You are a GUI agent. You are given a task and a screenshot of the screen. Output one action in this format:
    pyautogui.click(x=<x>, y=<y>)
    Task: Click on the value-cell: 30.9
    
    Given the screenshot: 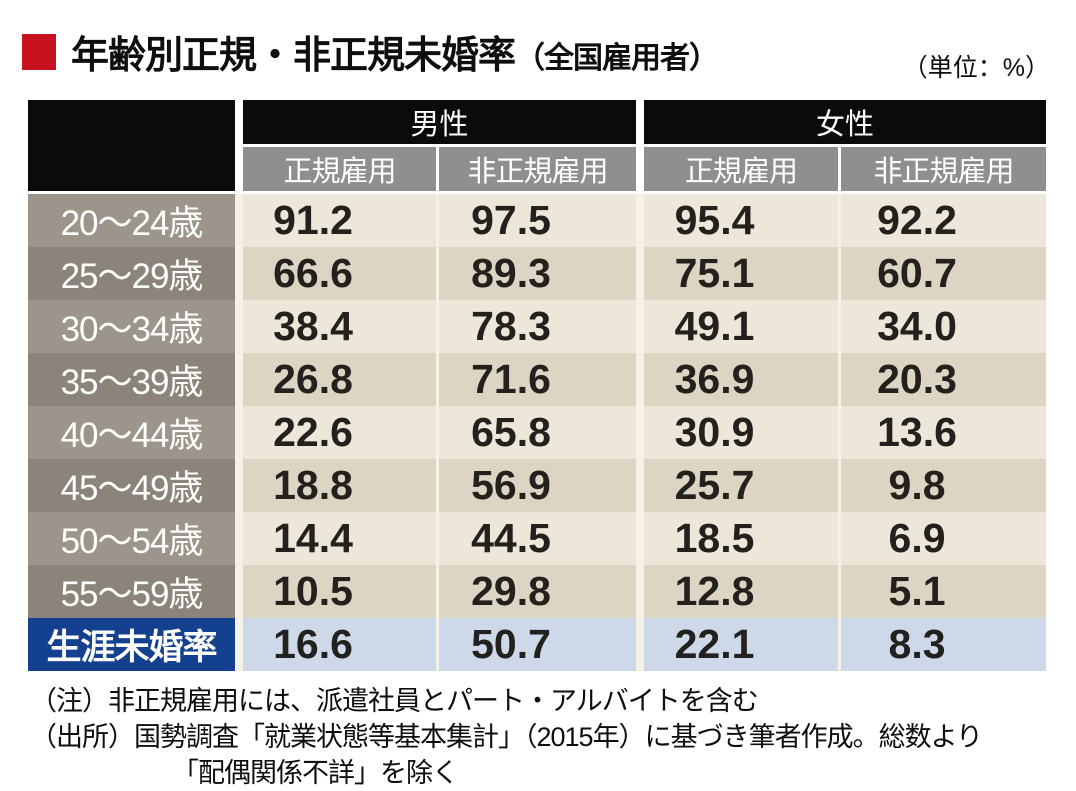 What is the action you would take?
    pyautogui.click(x=743, y=432)
    